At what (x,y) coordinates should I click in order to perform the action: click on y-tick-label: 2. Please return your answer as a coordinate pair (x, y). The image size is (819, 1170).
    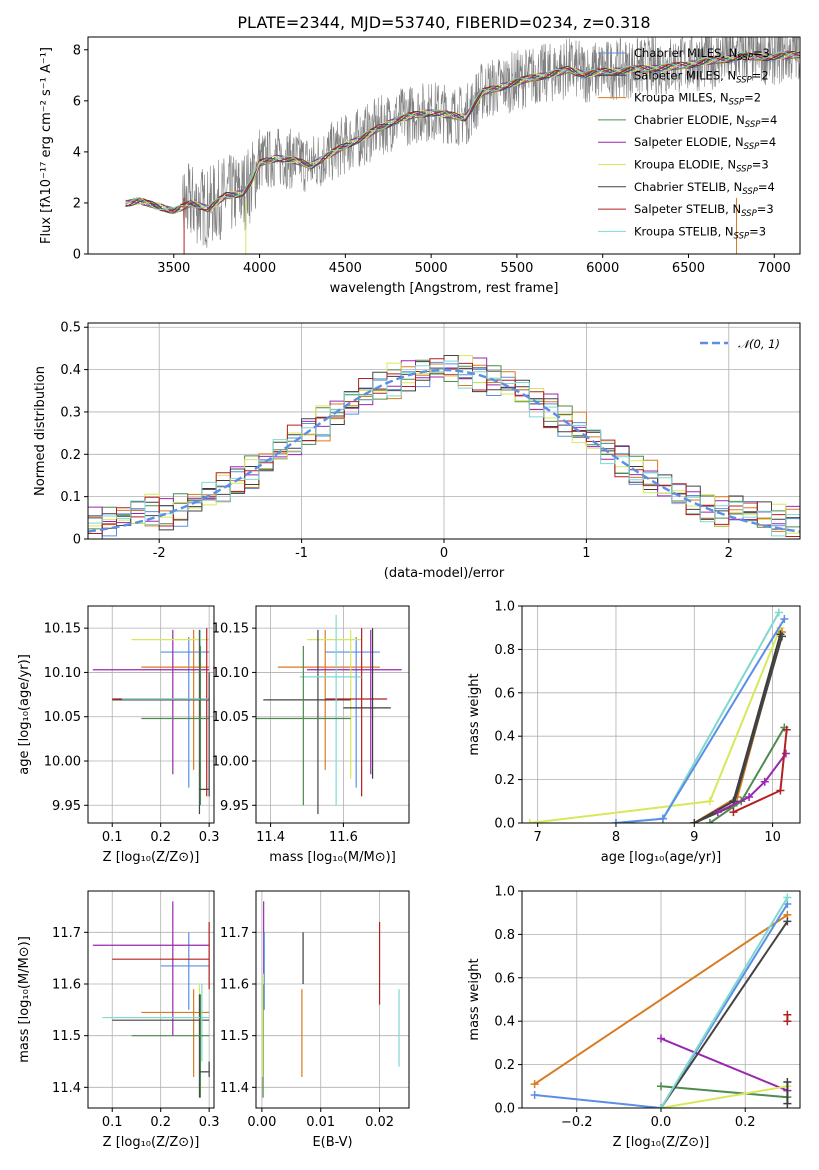
    Looking at the image, I should click on (77, 203).